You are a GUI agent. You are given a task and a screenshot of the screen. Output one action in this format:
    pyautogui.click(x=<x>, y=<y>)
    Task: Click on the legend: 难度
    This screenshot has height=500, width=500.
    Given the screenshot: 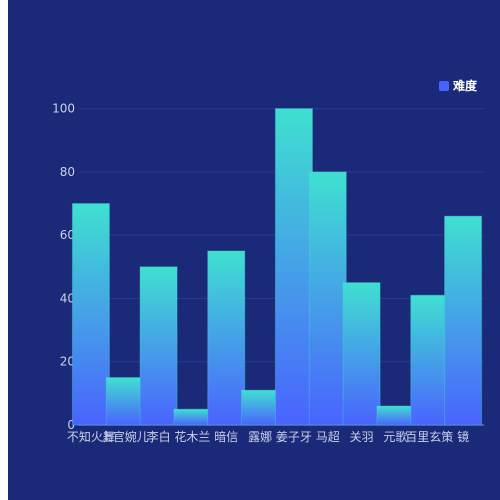 What is the action you would take?
    pyautogui.click(x=458, y=85)
    